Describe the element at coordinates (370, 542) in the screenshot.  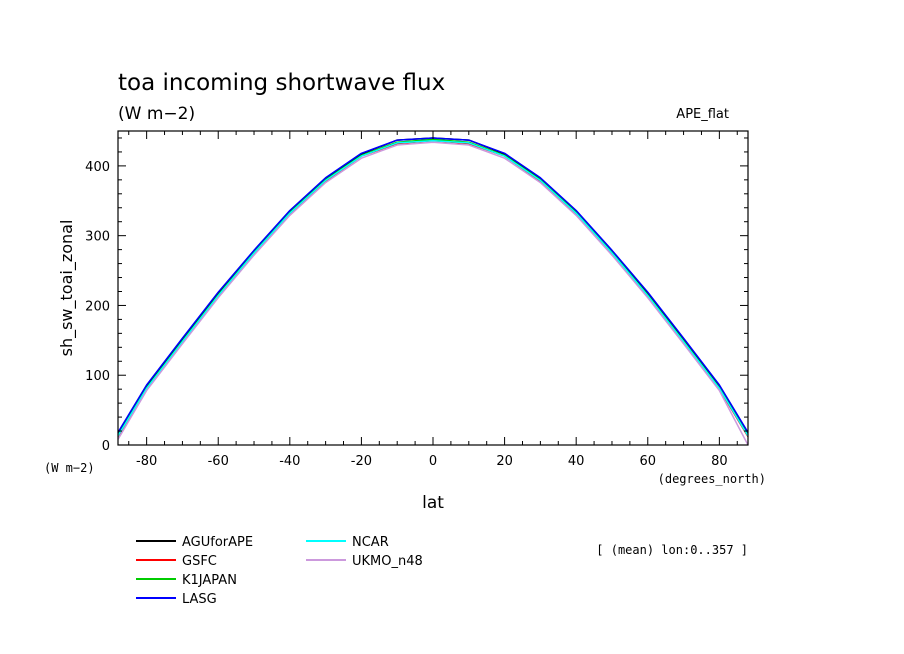
I see `legend-label: NCAR` at that location.